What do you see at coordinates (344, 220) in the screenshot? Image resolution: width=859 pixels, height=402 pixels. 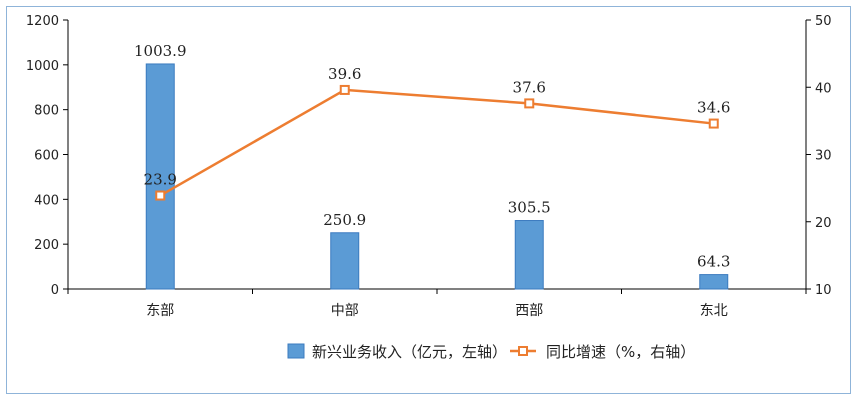 I see `bar-data-label: 250.9` at bounding box center [344, 220].